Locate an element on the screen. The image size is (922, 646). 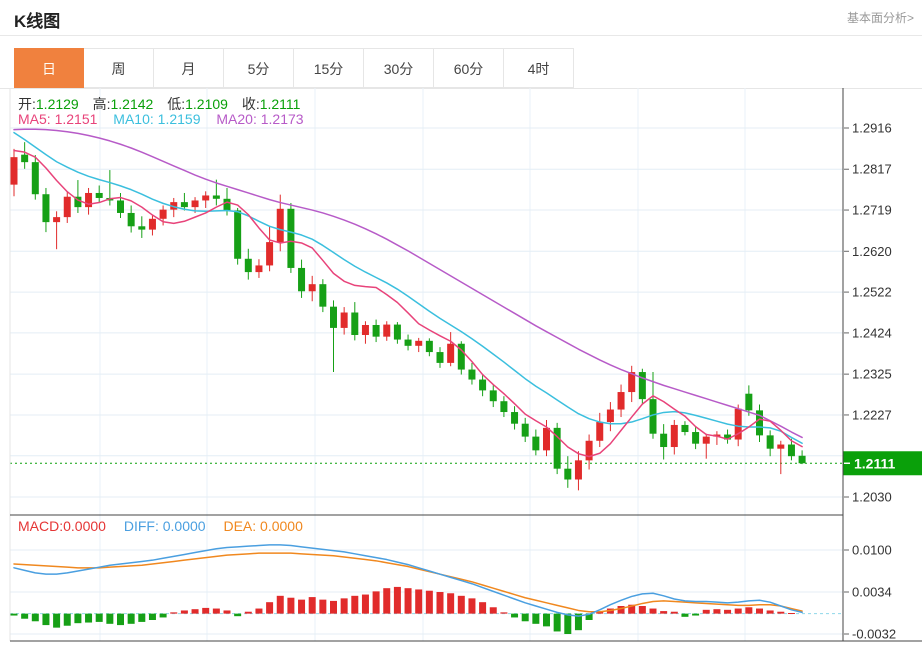
ma10-readout: MA10: 1.2159 is located at coordinates (157, 119).